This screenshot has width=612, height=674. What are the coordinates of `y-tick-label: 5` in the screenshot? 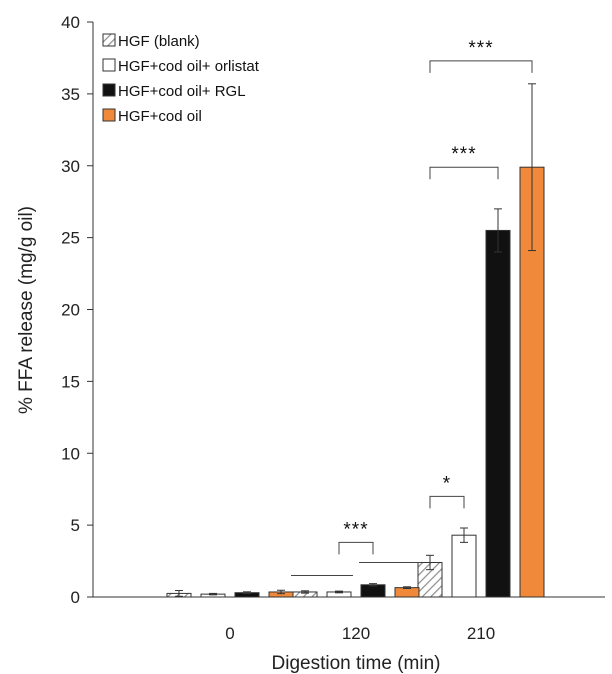 It's located at (75, 525).